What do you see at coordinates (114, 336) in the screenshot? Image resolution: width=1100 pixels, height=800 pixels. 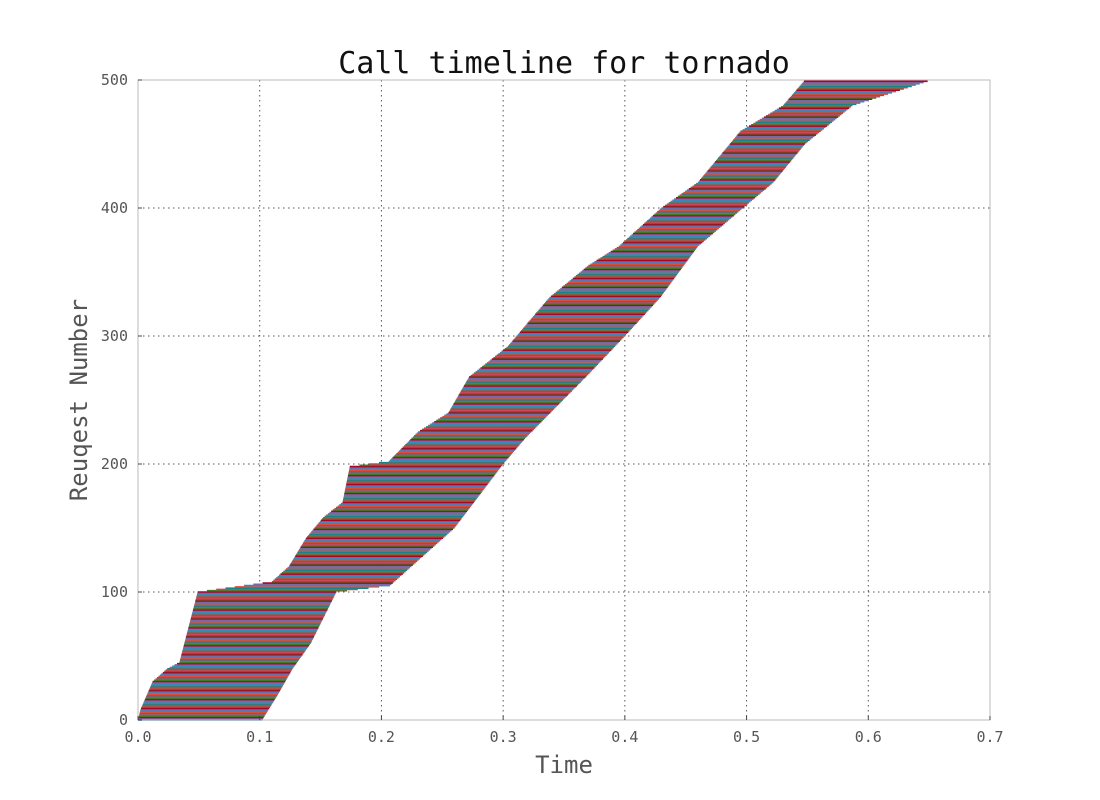 I see `y-tick-label: 300` at bounding box center [114, 336].